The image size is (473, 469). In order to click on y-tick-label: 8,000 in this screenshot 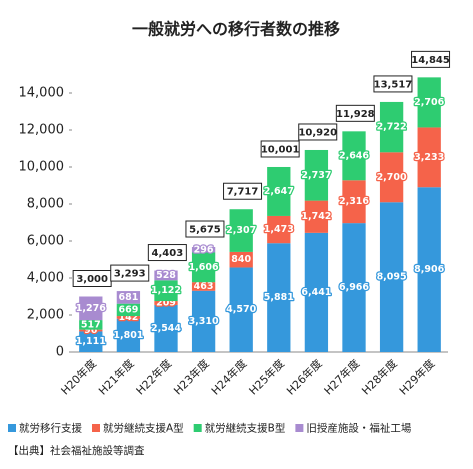, I will do `click(45, 204)`.